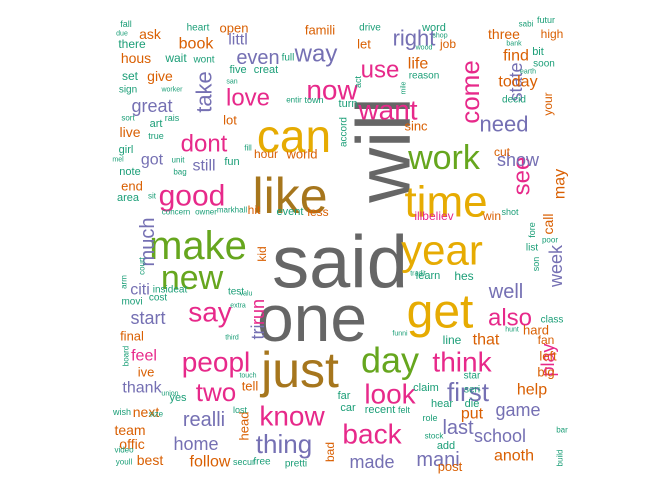 The height and width of the screenshot is (480, 672). What do you see at coordinates (452, 340) in the screenshot?
I see `word-line: line` at bounding box center [452, 340].